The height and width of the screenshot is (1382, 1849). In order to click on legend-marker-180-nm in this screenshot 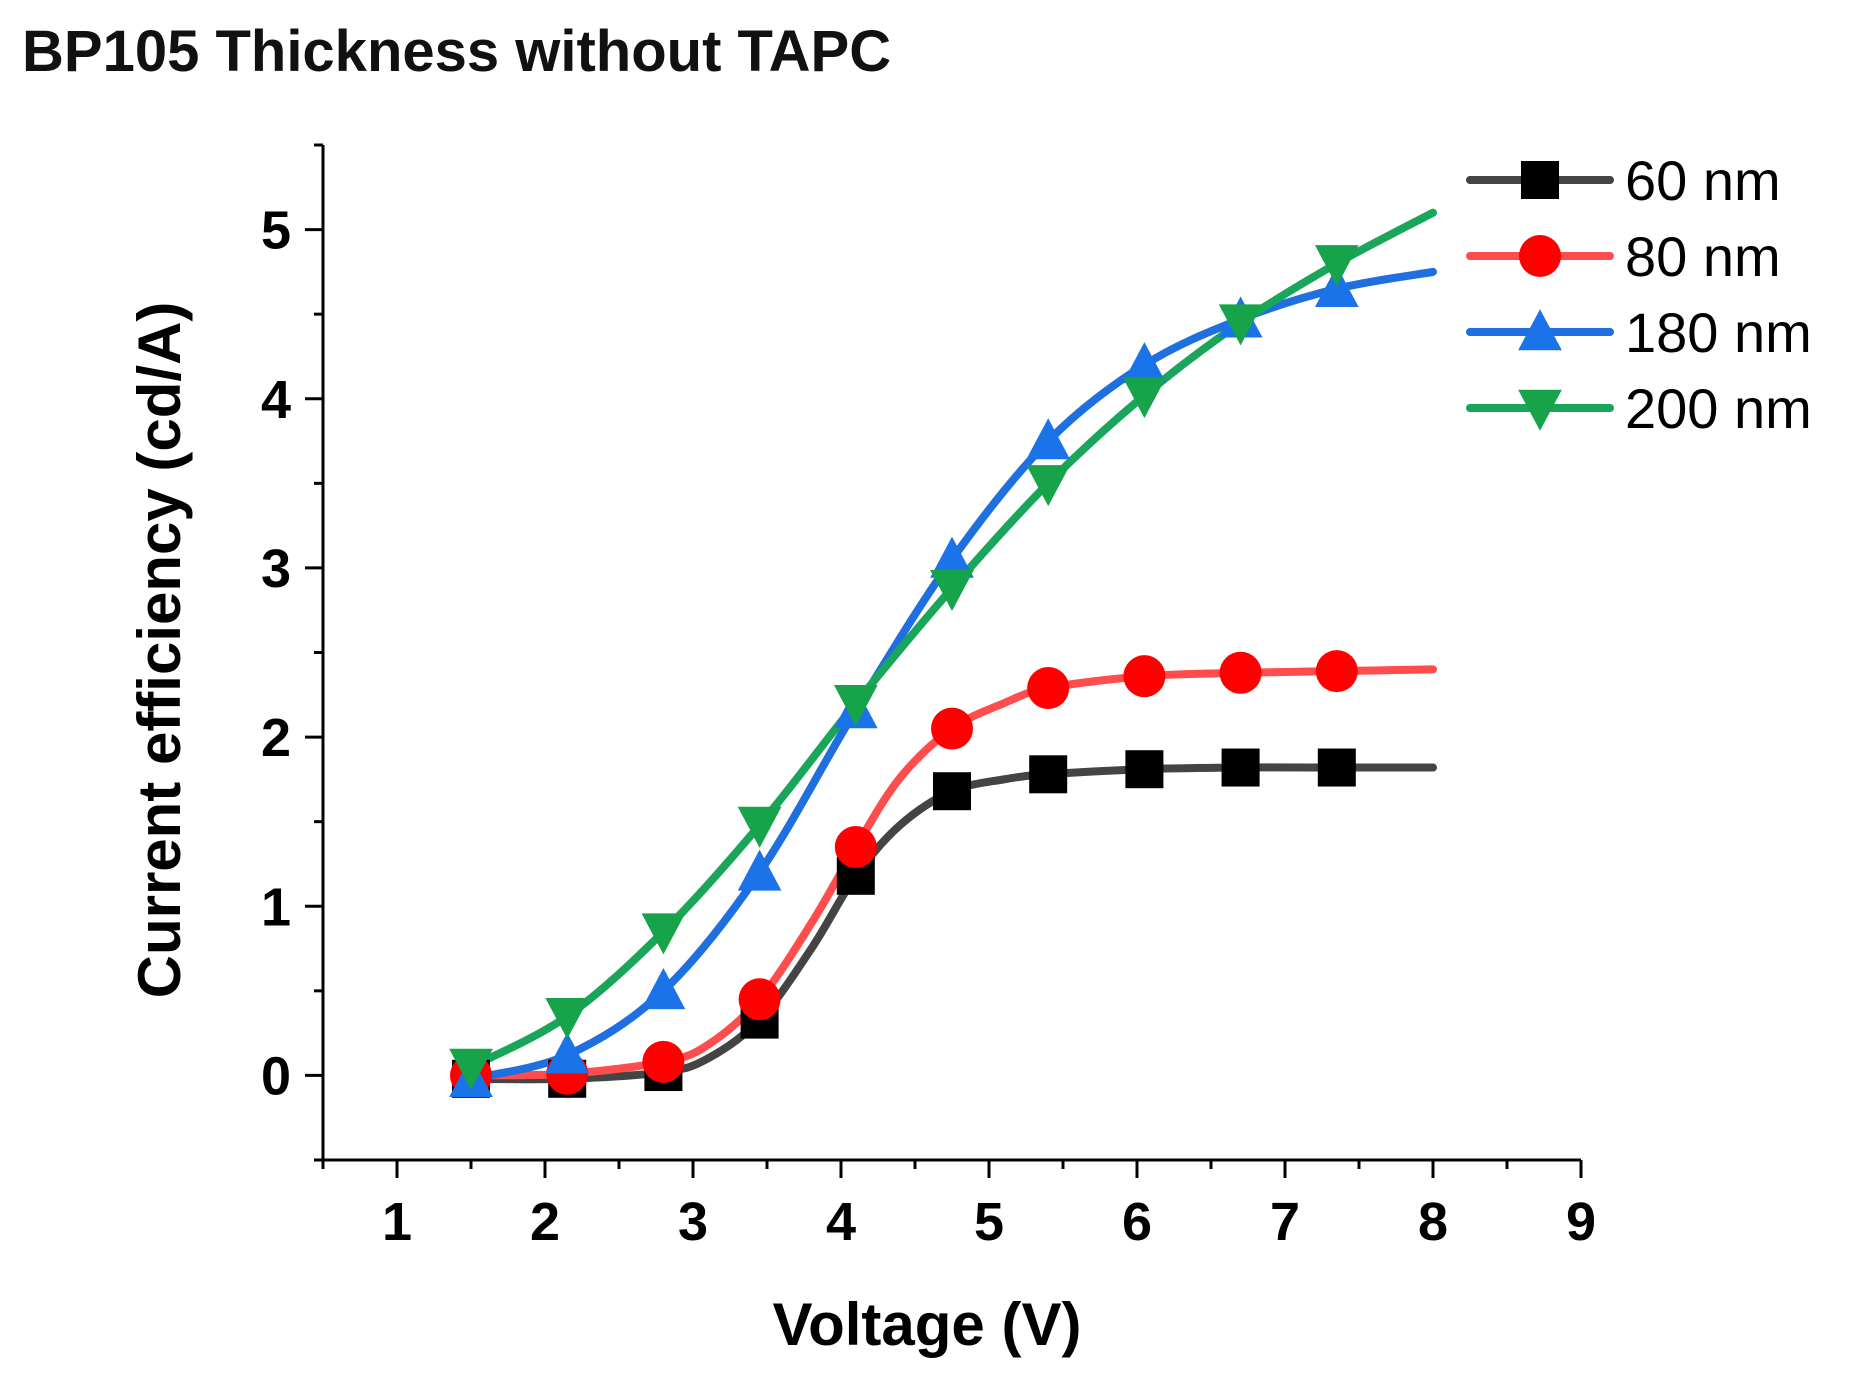, I will do `click(1540, 330)`.